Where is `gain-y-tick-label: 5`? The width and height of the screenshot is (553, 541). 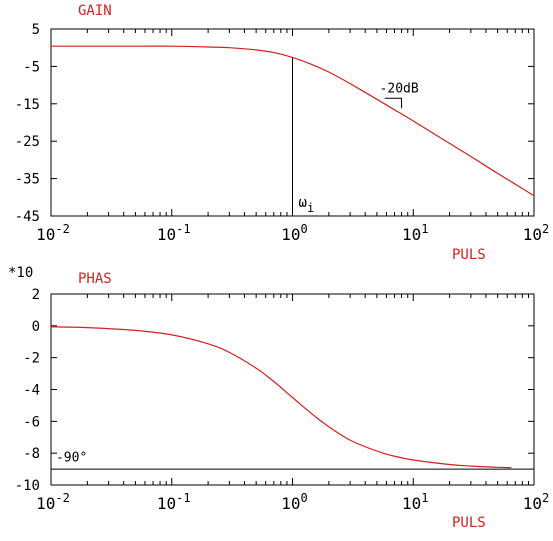
gain-y-tick-label: 5 is located at coordinates (36, 30).